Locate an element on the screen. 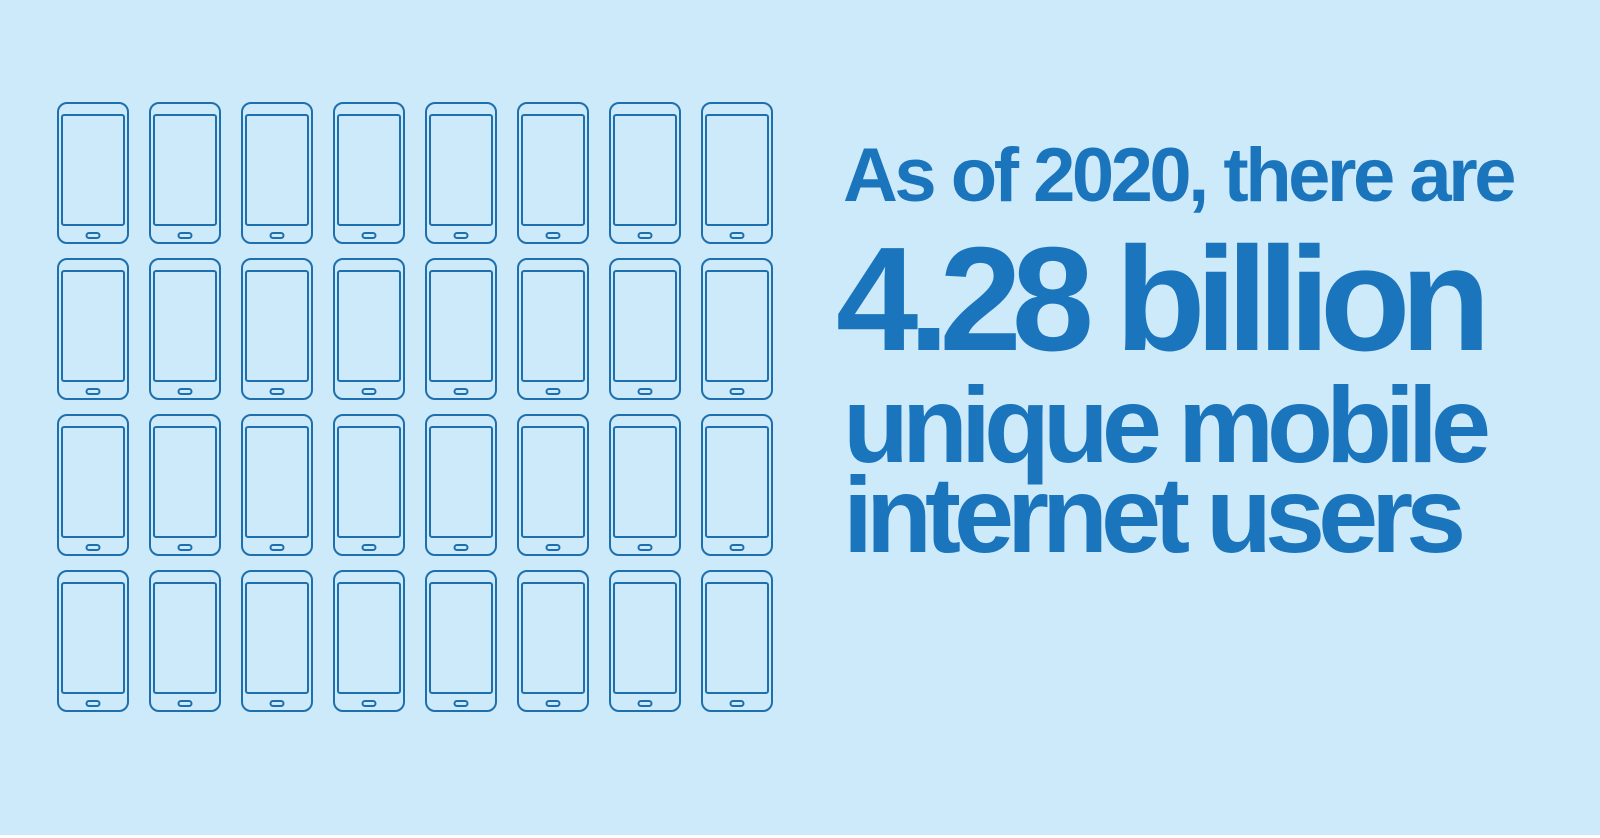  stat-value-text: 4.28 billion is located at coordinates (1163, 299).